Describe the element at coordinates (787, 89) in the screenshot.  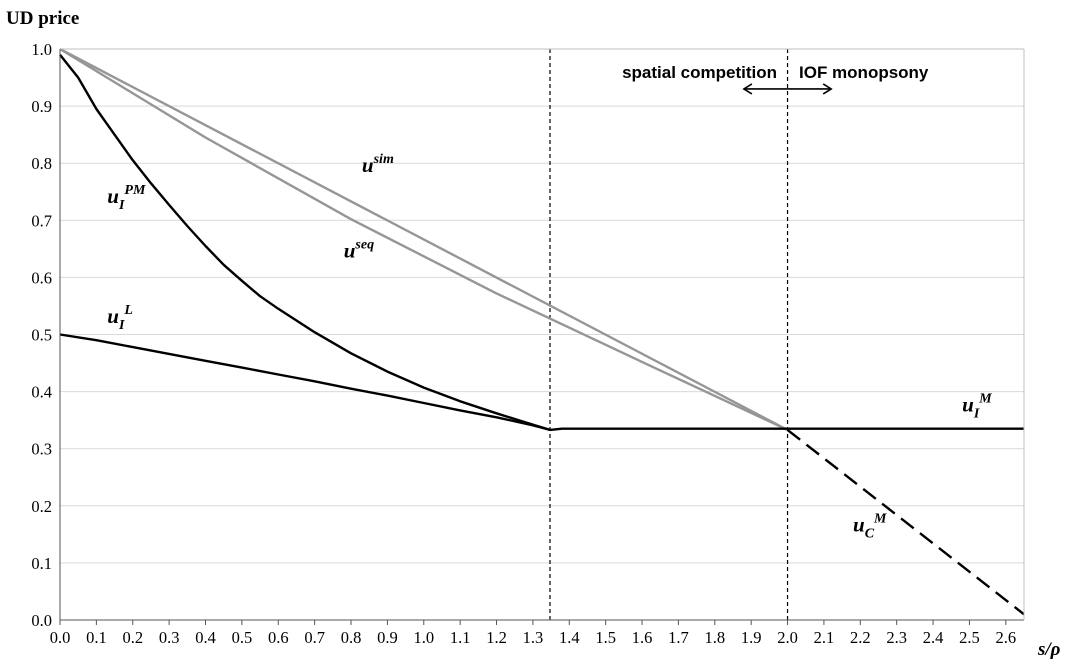
I see `region-double-arrow` at that location.